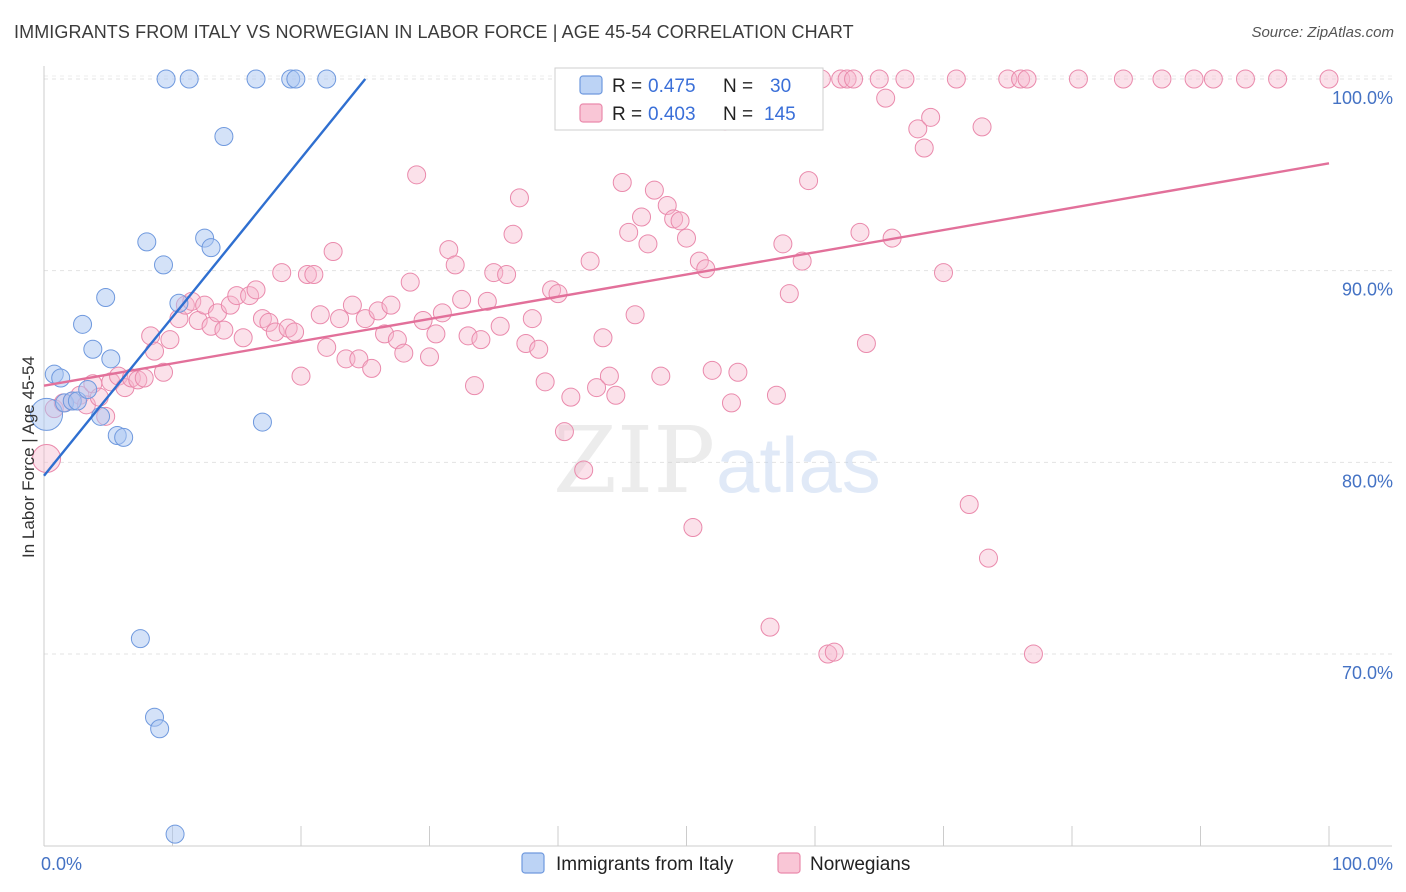  Describe the element at coordinates (645, 864) in the screenshot. I see `bottom-legend-label-italy: Immigrants from Italy` at that location.